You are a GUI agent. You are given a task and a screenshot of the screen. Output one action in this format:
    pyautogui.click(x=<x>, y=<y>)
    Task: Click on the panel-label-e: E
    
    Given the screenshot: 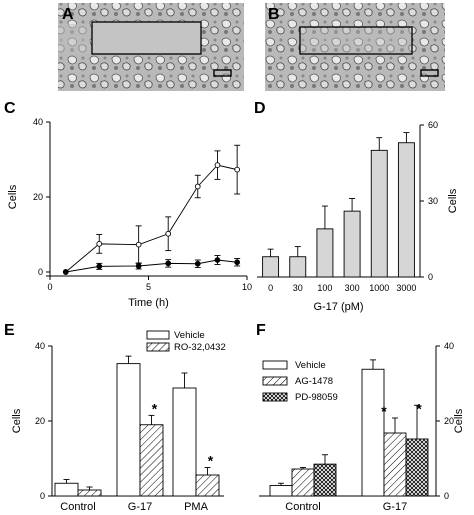 What is the action you would take?
    pyautogui.click(x=9, y=330)
    